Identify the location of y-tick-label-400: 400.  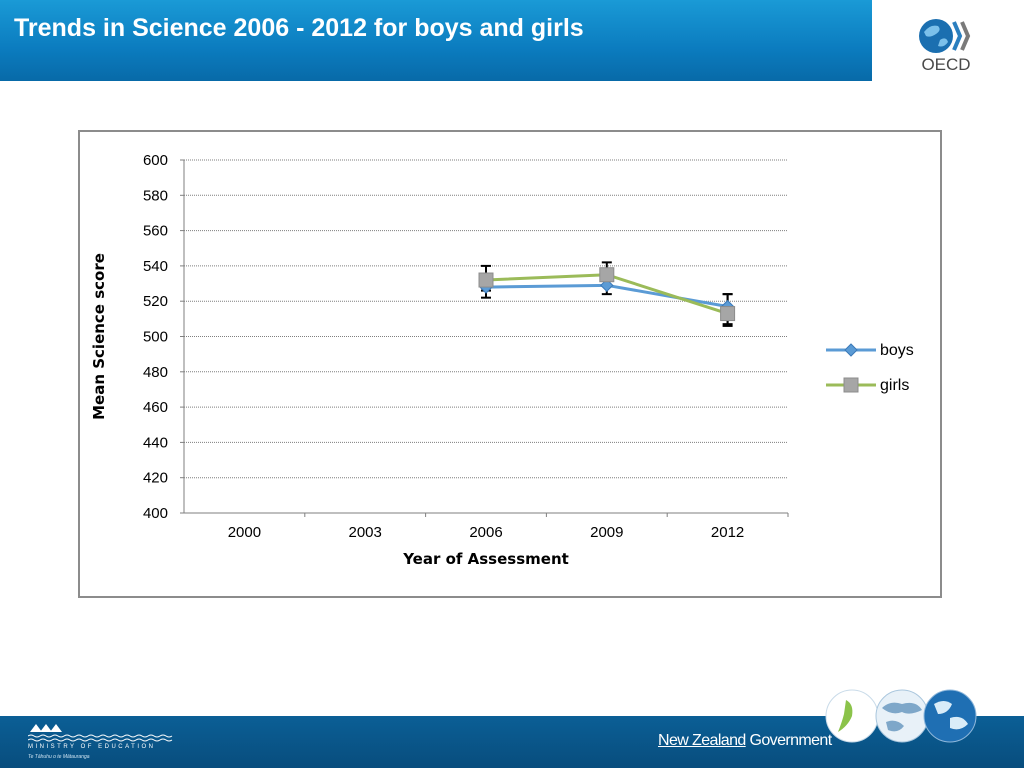
(155, 513).